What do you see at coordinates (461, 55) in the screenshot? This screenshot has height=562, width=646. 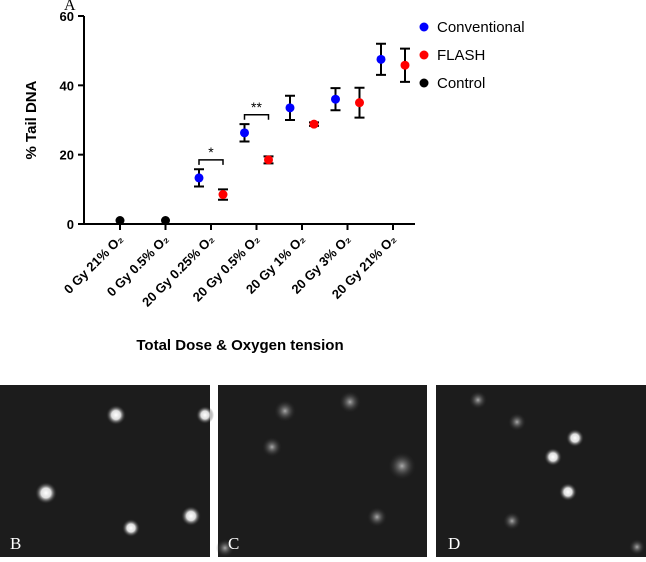 I see `legend-label: FLASH` at bounding box center [461, 55].